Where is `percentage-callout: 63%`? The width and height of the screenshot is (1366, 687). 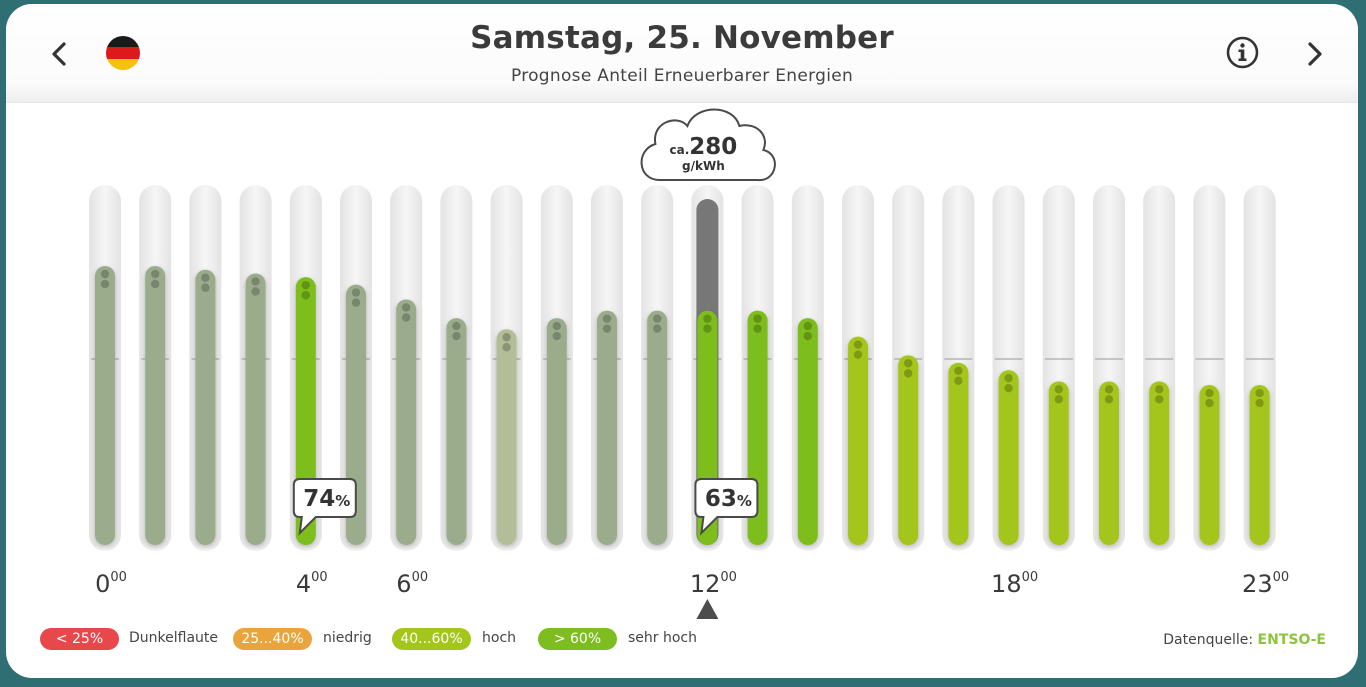
percentage-callout: 63% is located at coordinates (726, 507).